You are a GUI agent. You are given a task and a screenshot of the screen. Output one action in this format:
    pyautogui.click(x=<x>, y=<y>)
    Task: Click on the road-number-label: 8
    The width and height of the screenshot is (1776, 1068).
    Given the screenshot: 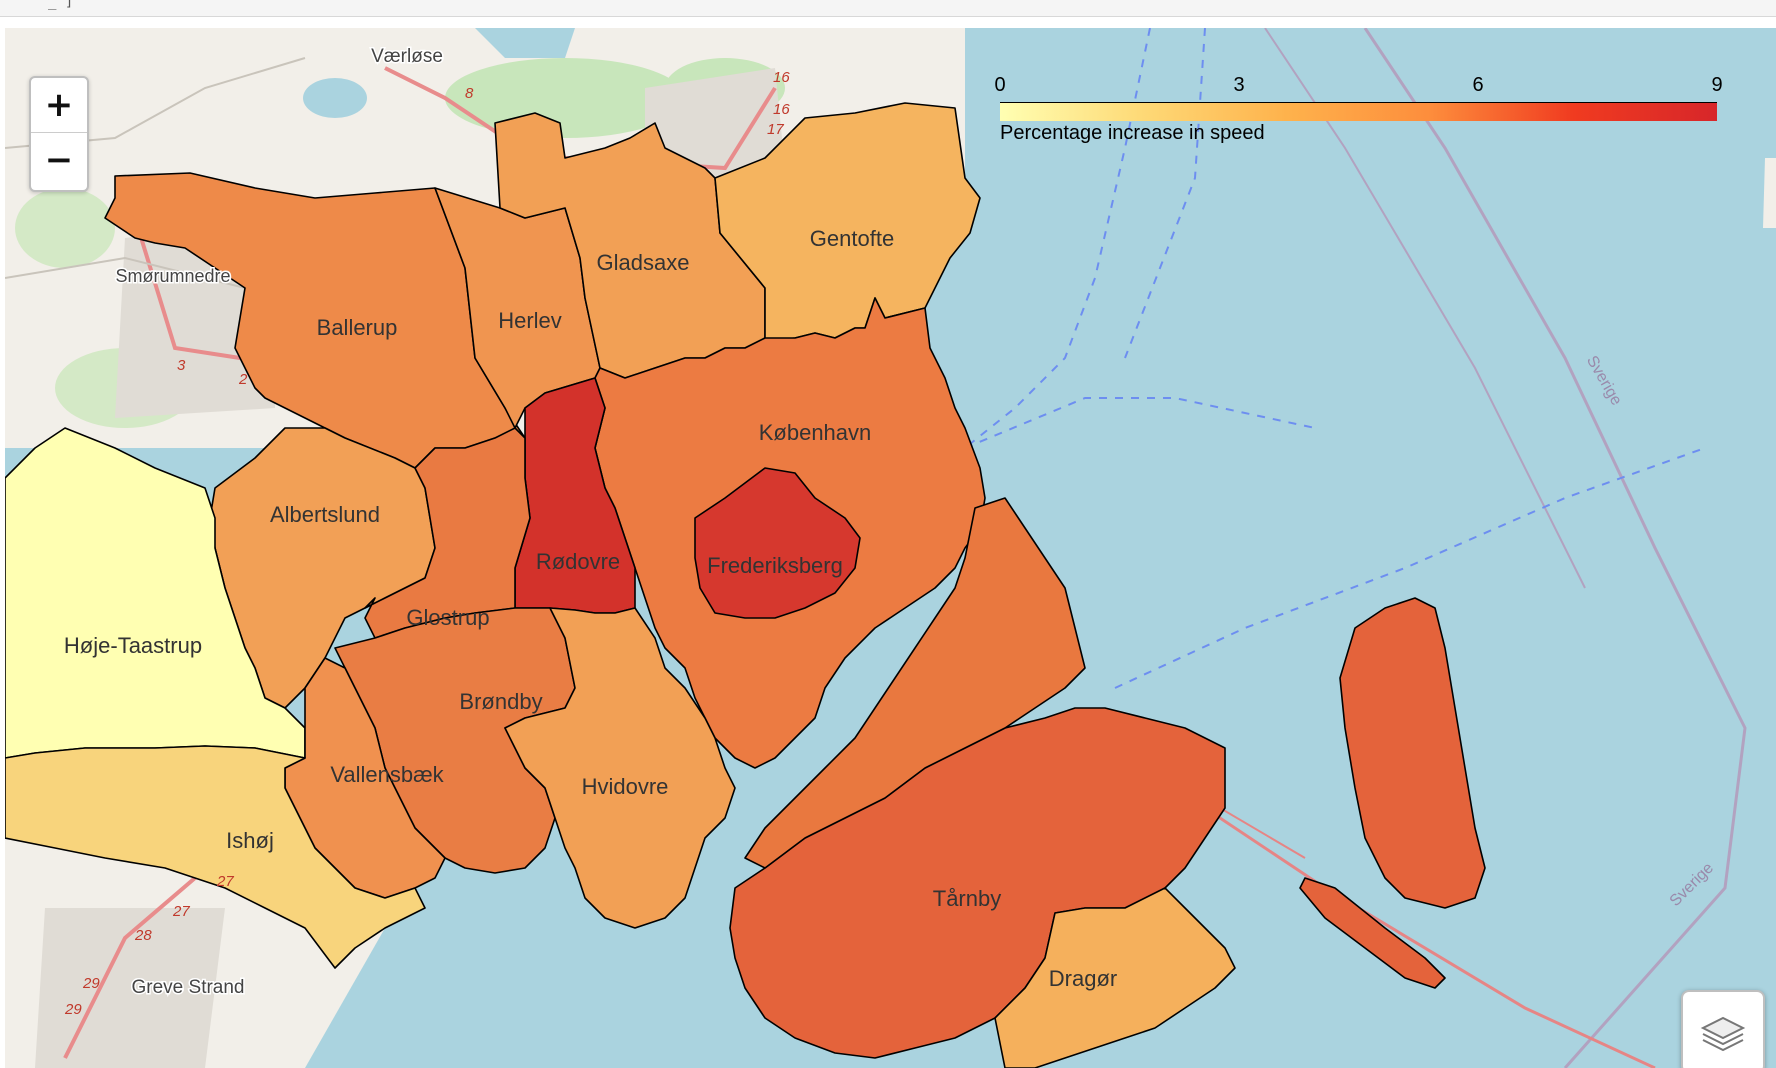 What is the action you would take?
    pyautogui.click(x=469, y=93)
    